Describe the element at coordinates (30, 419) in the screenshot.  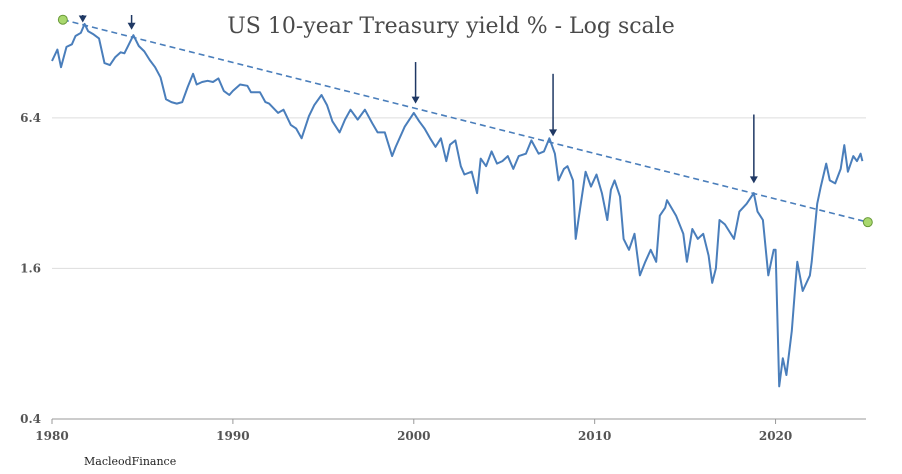
I see `y-tick-label: 0.4` at that location.